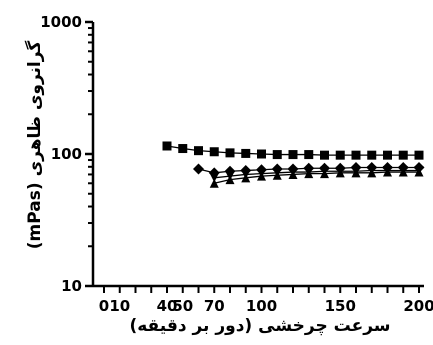  What do you see at coordinates (167, 306) in the screenshot?
I see `x-tick-label: 40` at bounding box center [167, 306].